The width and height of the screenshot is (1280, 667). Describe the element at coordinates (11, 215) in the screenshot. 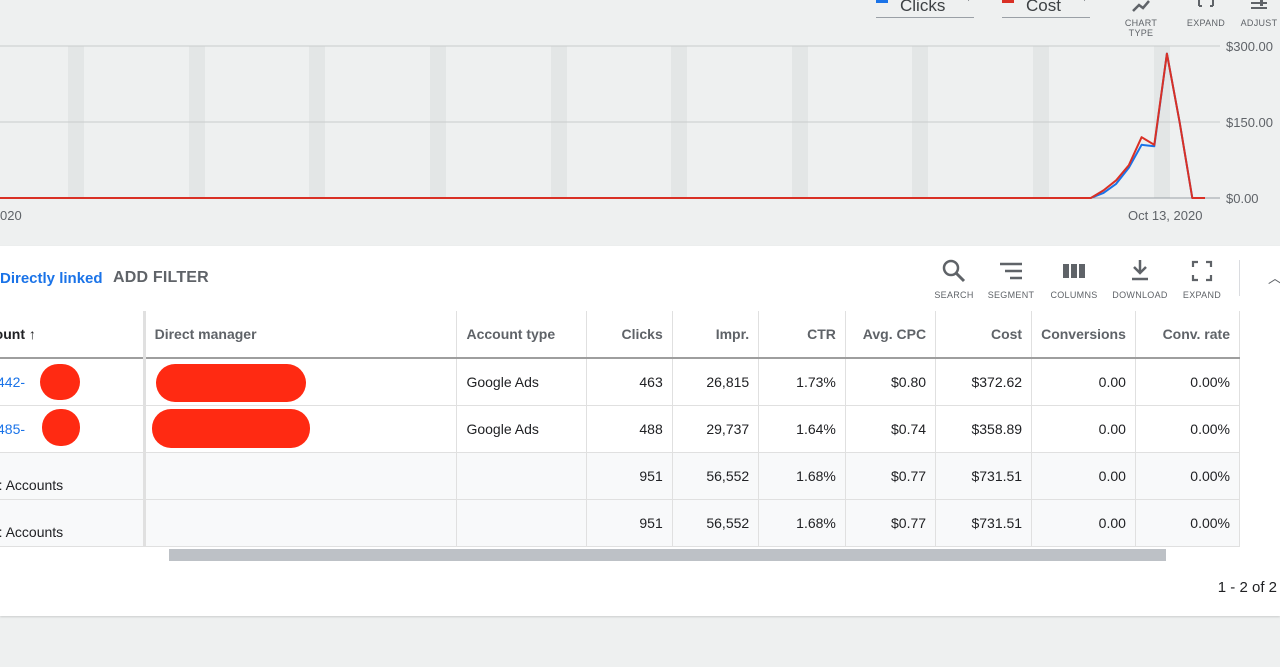

I see `x-tick-label: 020` at that location.